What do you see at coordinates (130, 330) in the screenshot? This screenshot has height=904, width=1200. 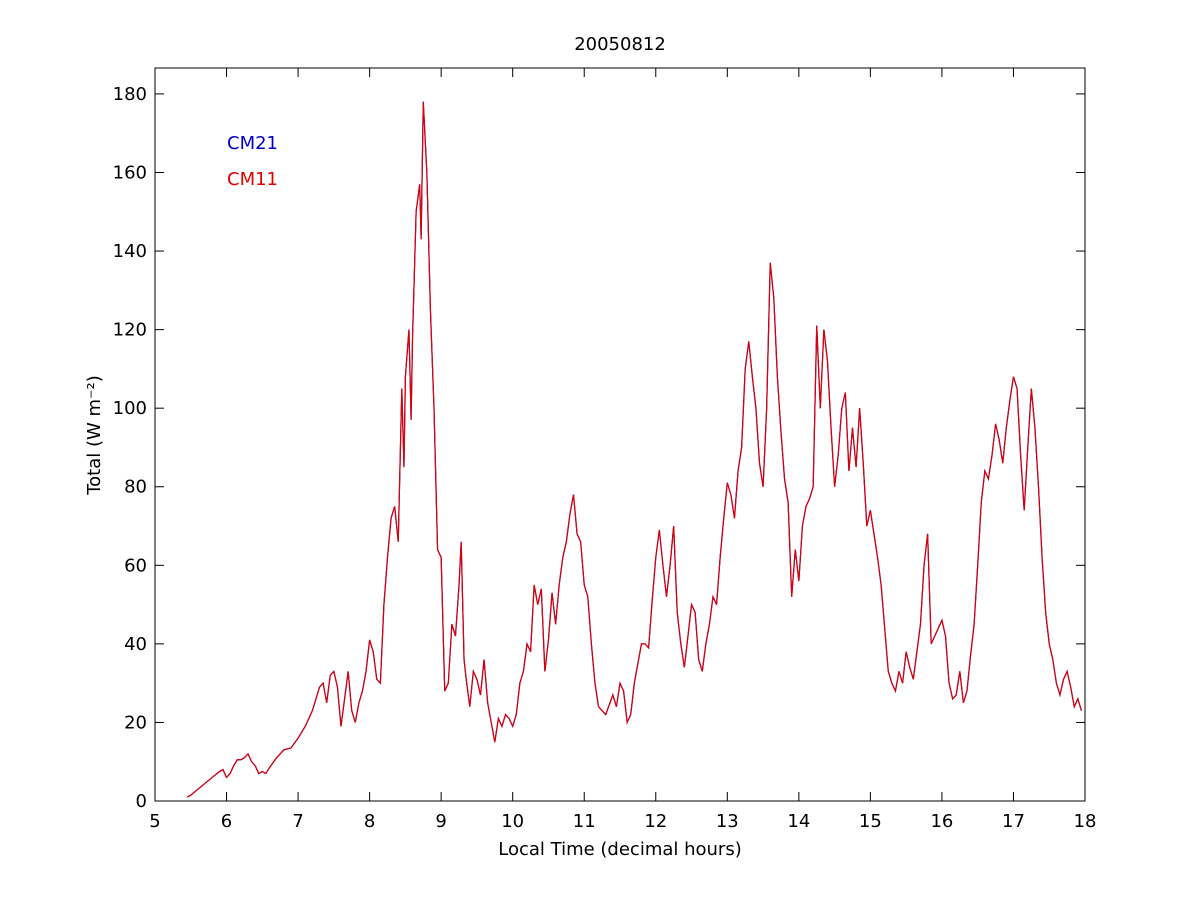 I see `y-tick-label: 120` at bounding box center [130, 330].